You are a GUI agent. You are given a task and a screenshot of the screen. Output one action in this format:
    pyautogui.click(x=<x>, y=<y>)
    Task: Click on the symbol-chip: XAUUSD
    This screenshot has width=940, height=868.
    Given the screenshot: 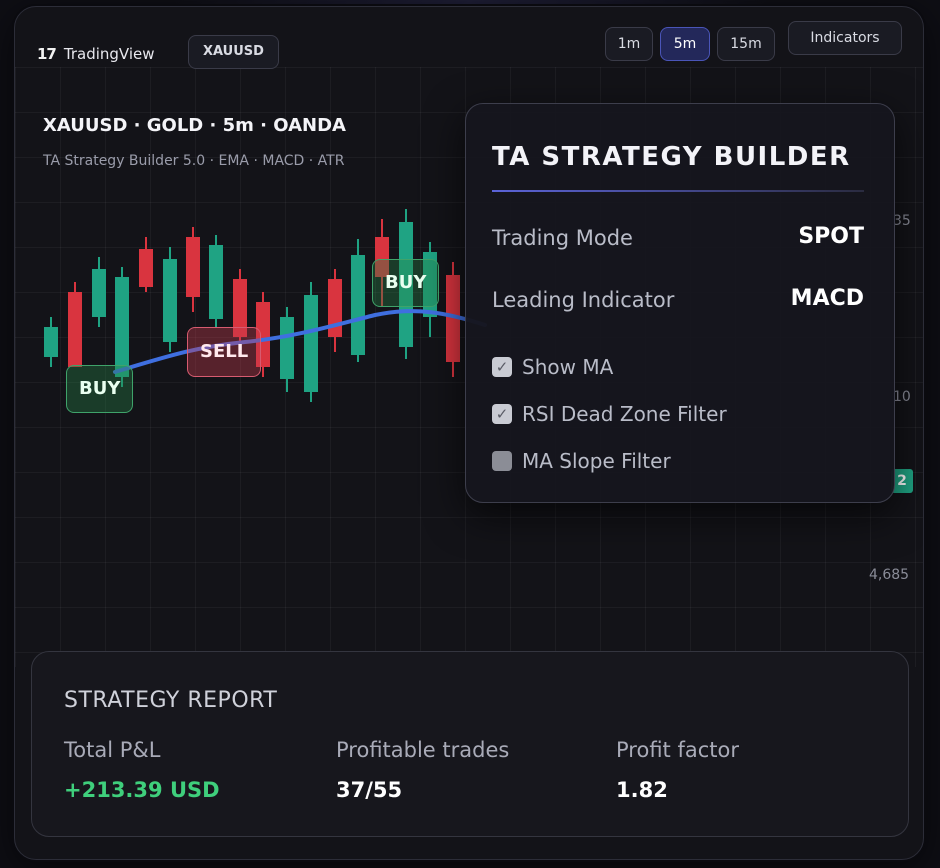 What is the action you would take?
    pyautogui.click(x=233, y=52)
    